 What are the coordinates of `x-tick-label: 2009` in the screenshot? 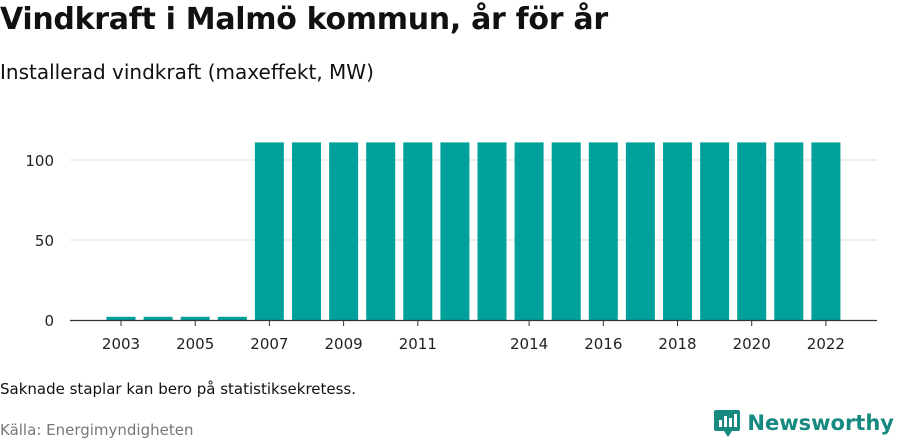 It's located at (344, 344).